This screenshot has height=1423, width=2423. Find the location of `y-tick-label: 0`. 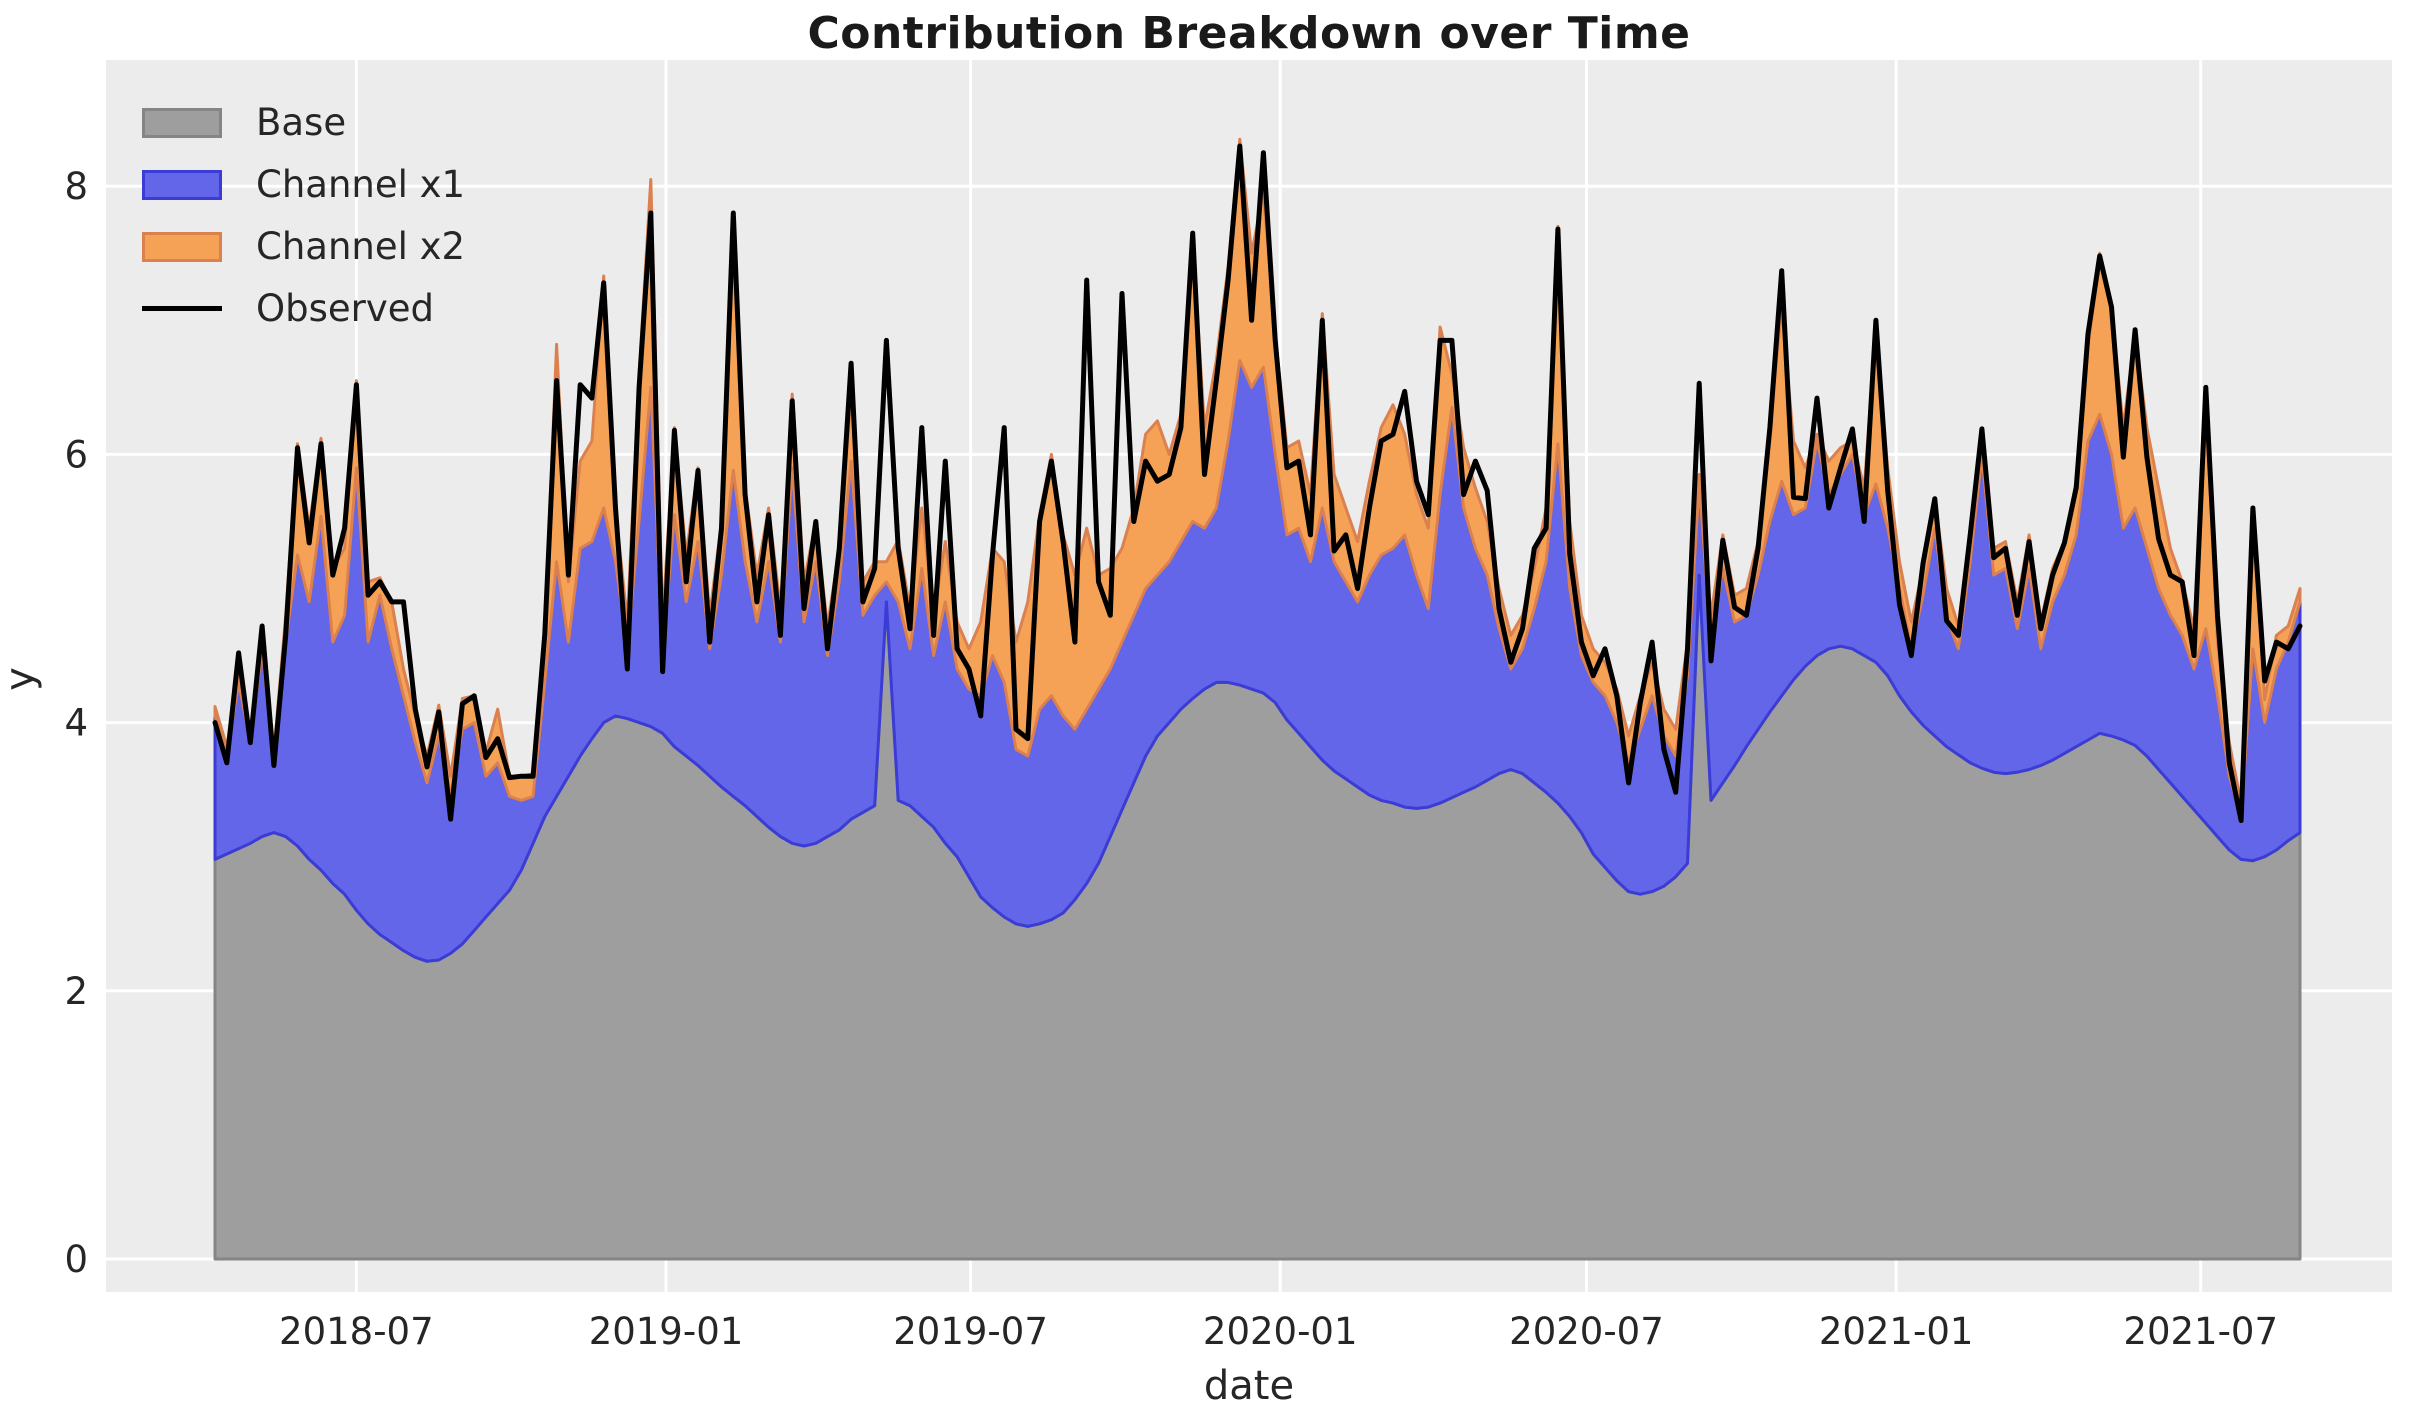

y-tick-label: 0 is located at coordinates (76, 1259).